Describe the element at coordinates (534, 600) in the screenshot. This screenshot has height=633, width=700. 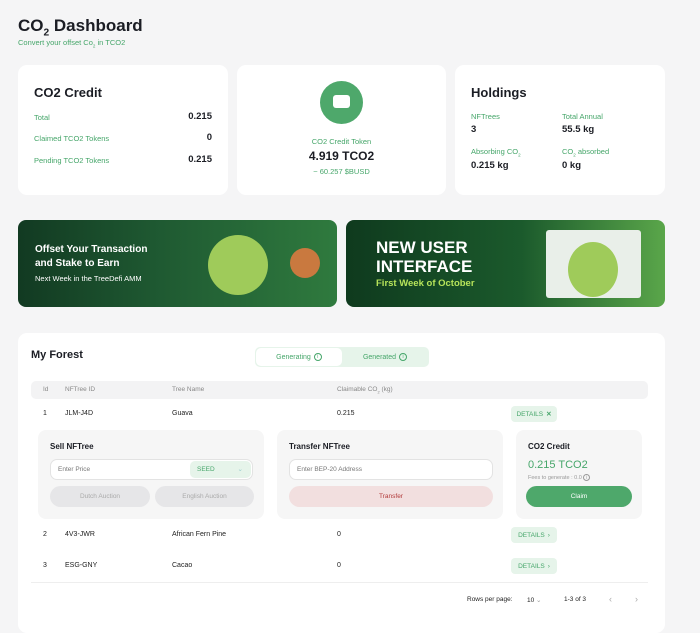
I see `rows-per-page-select: 10 ⌄` at that location.